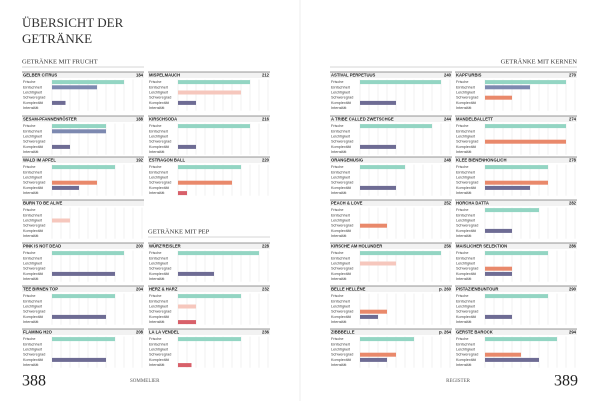 The image size is (600, 401). I want to click on card-name: PEACH & LOVE, so click(347, 202).